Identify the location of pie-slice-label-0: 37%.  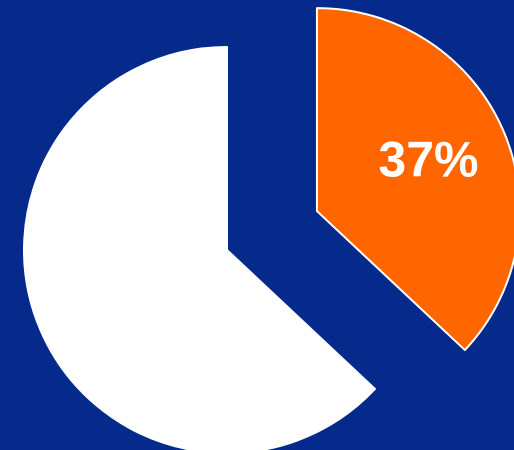
(428, 159).